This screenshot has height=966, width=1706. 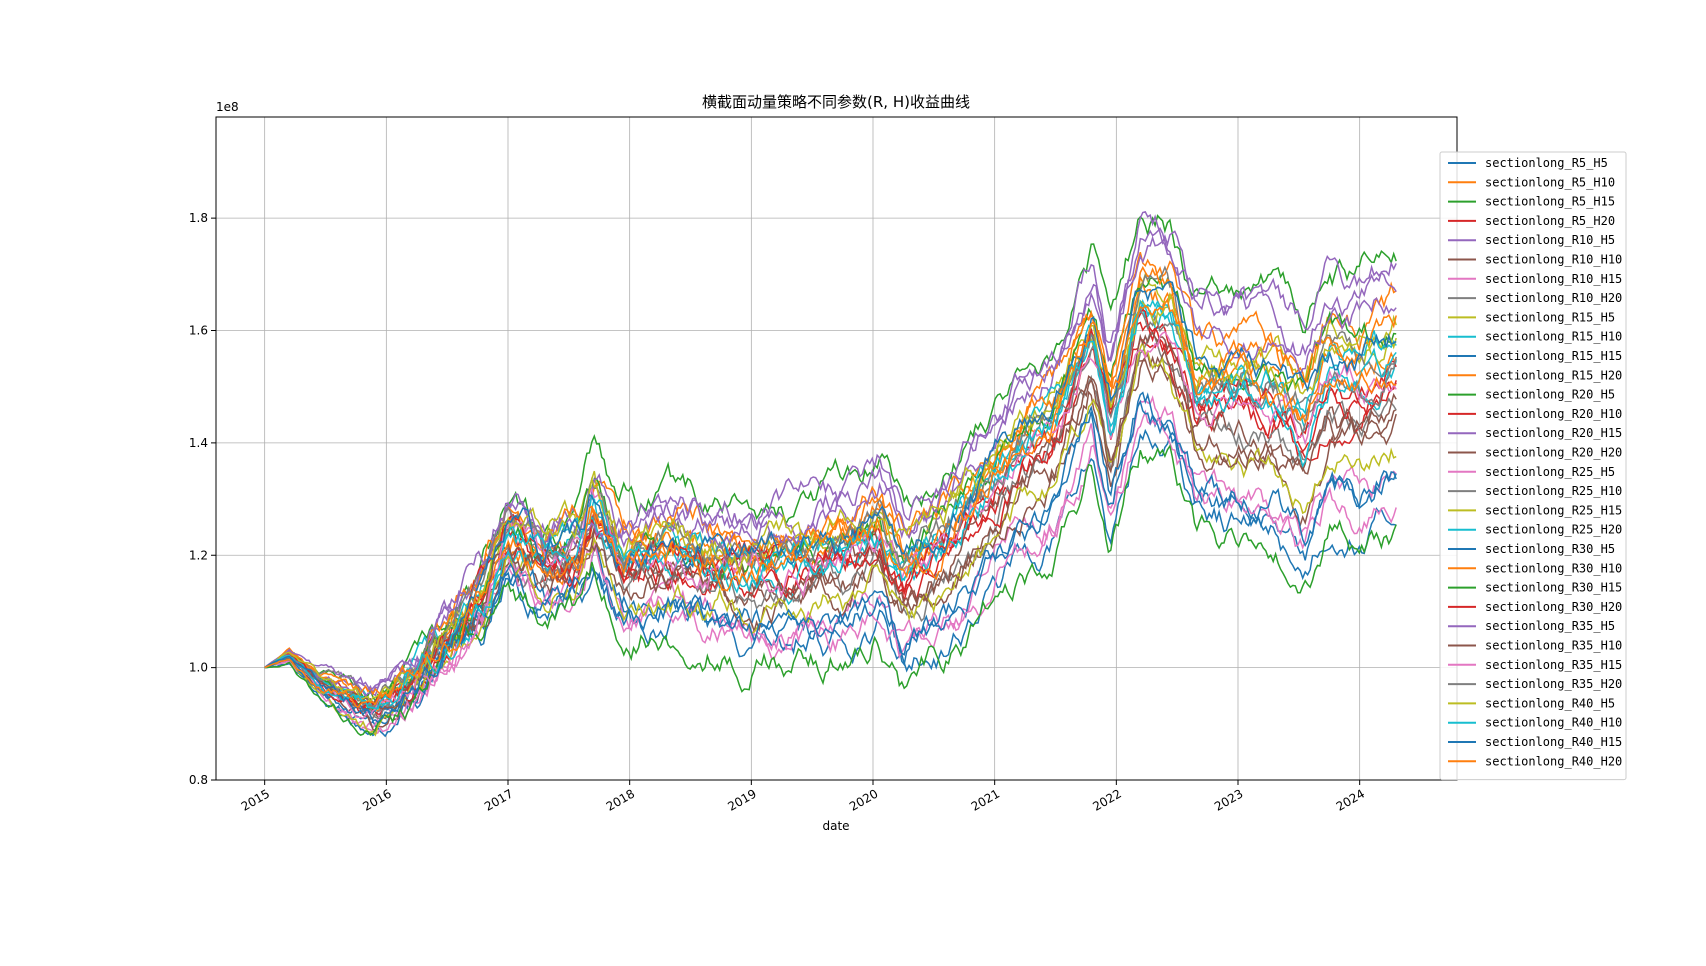 What do you see at coordinates (1550, 182) in the screenshot?
I see `legend-label: sectionlong_R5_H10` at bounding box center [1550, 182].